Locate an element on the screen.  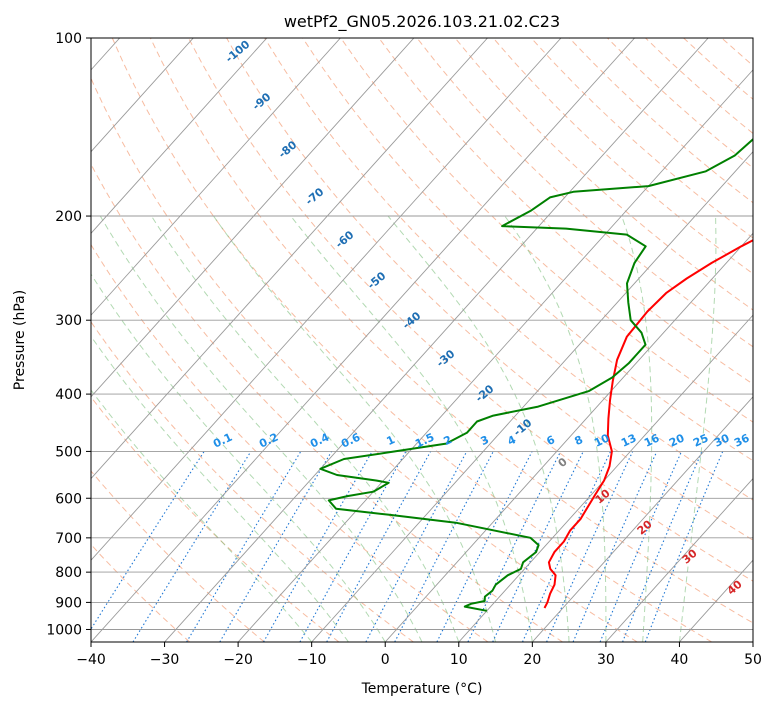
y-tick-label: 500 is located at coordinates (68, 452).